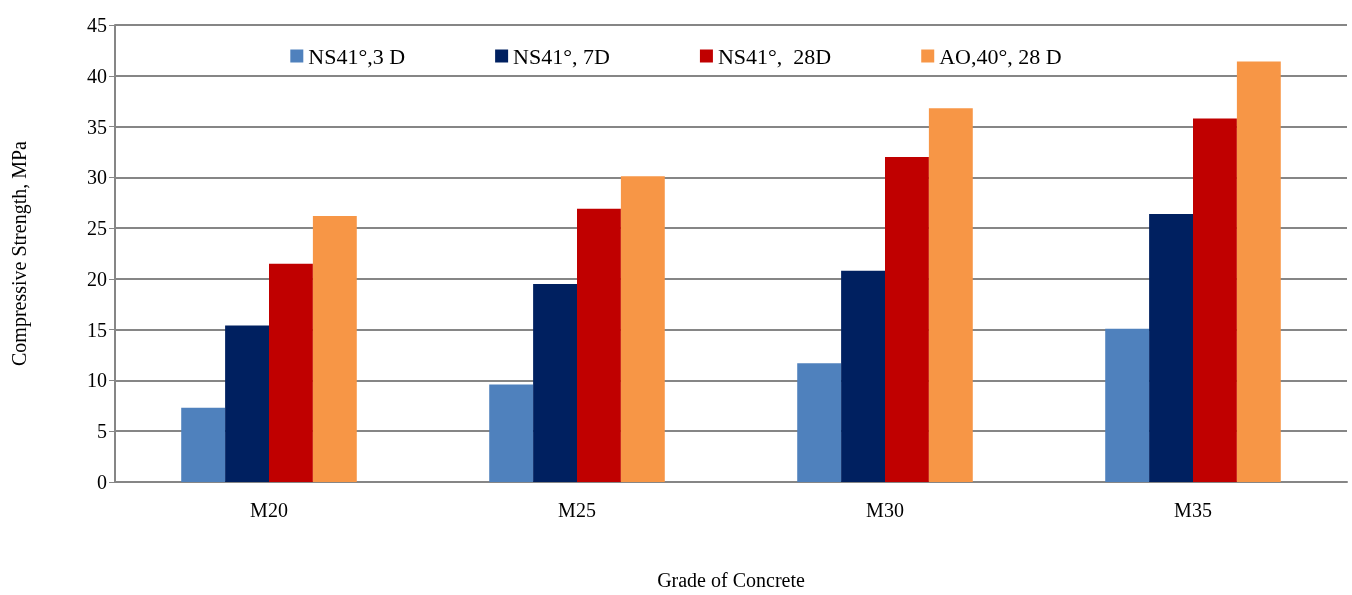 The height and width of the screenshot is (595, 1352). Describe the element at coordinates (97, 25) in the screenshot. I see `y-tick-label: 45` at that location.